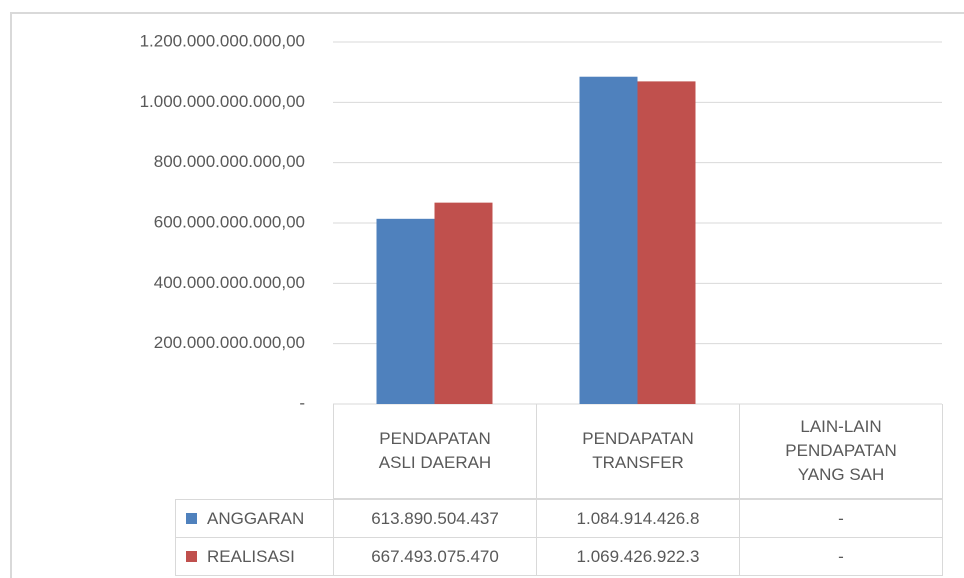 Image resolution: width=964 pixels, height=578 pixels. Describe the element at coordinates (229, 342) in the screenshot. I see `y-tick-label: 200.000.000.000,00` at that location.